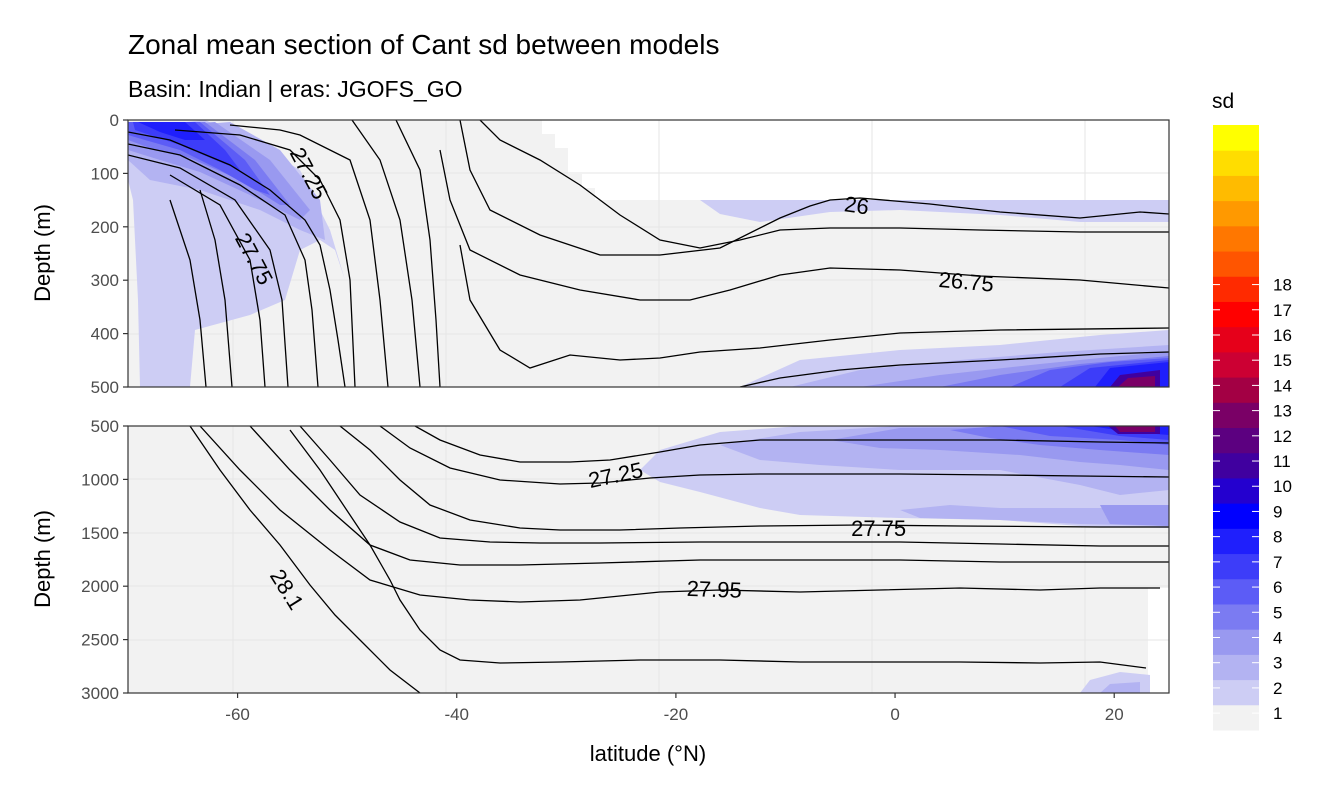 The height and width of the screenshot is (806, 1344). What do you see at coordinates (105, 334) in the screenshot?
I see `y-tick-label: 400` at bounding box center [105, 334].